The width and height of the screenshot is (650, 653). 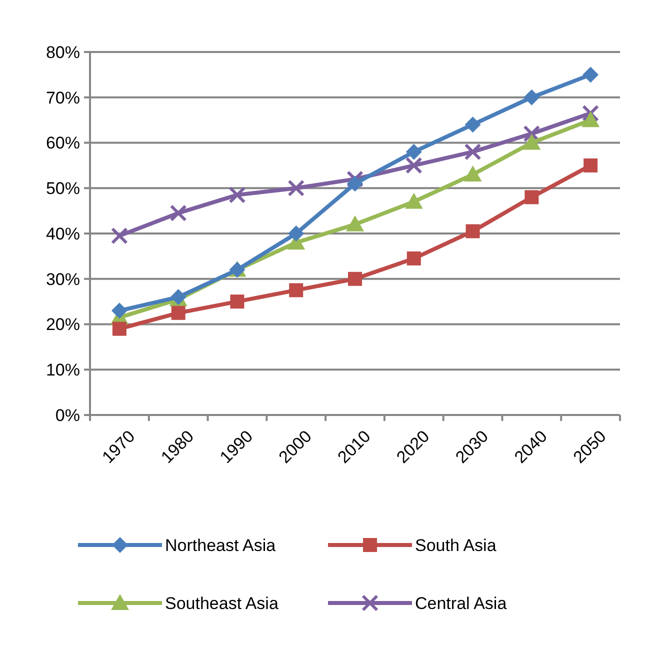 I want to click on legend-label: Northeast Asia, so click(x=220, y=545).